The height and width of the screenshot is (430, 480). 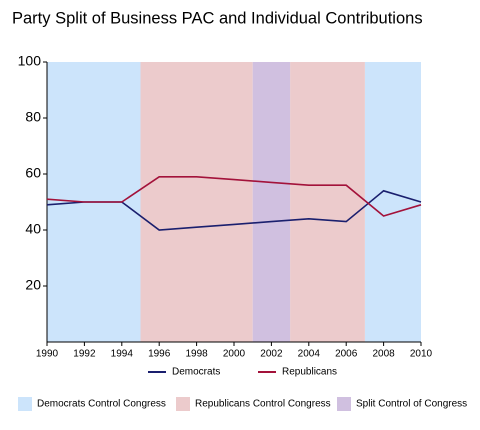 I want to click on x-tick-label: 1990, so click(x=47, y=354).